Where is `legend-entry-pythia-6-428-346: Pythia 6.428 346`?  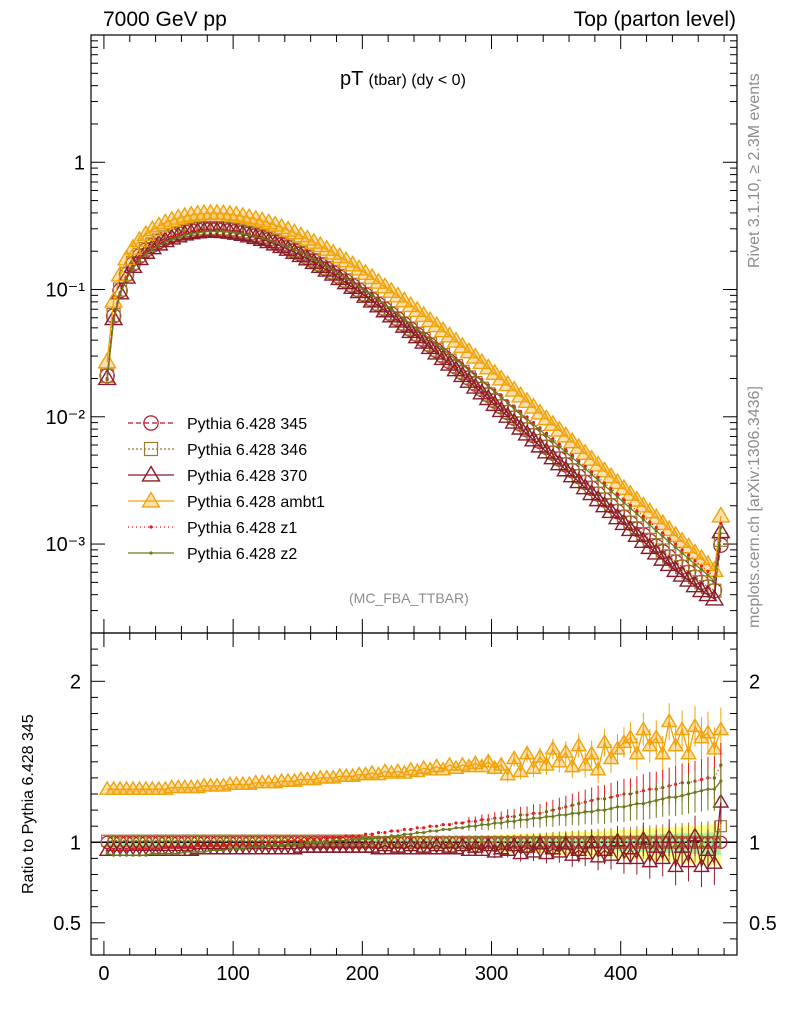 legend-entry-pythia-6-428-346: Pythia 6.428 346 is located at coordinates (217, 450).